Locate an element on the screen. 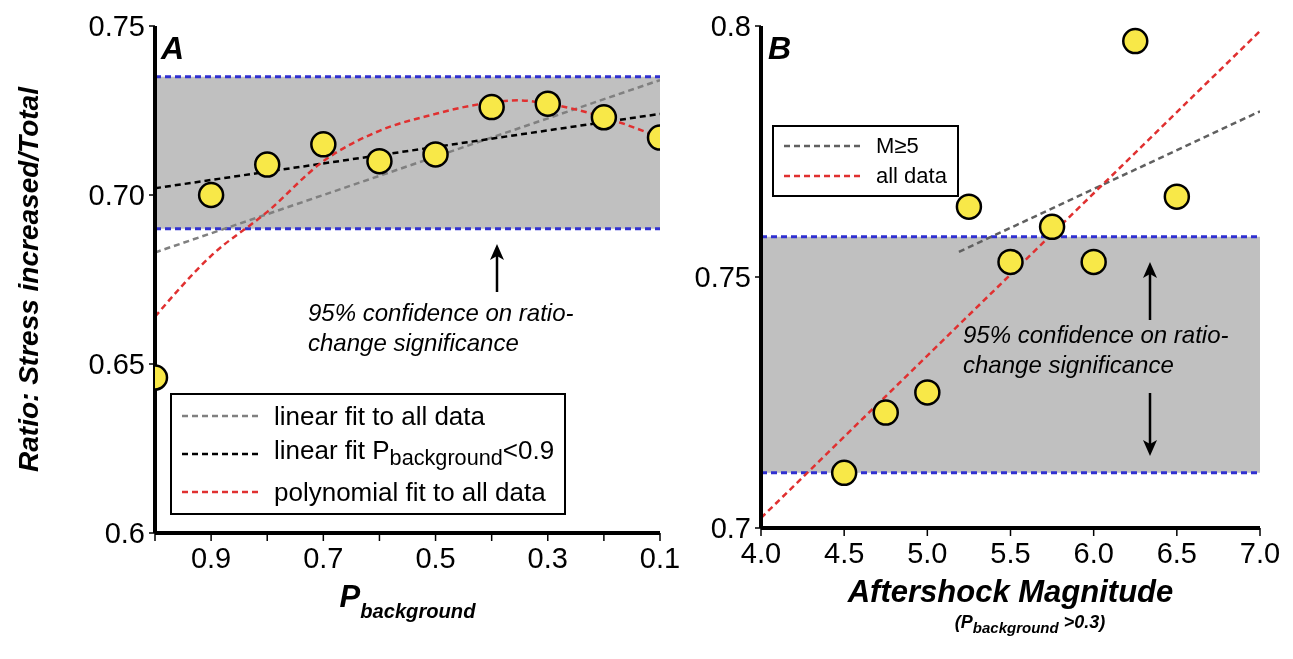 This screenshot has width=1293, height=659. y-tick-label: 0.70 is located at coordinates (116, 195).